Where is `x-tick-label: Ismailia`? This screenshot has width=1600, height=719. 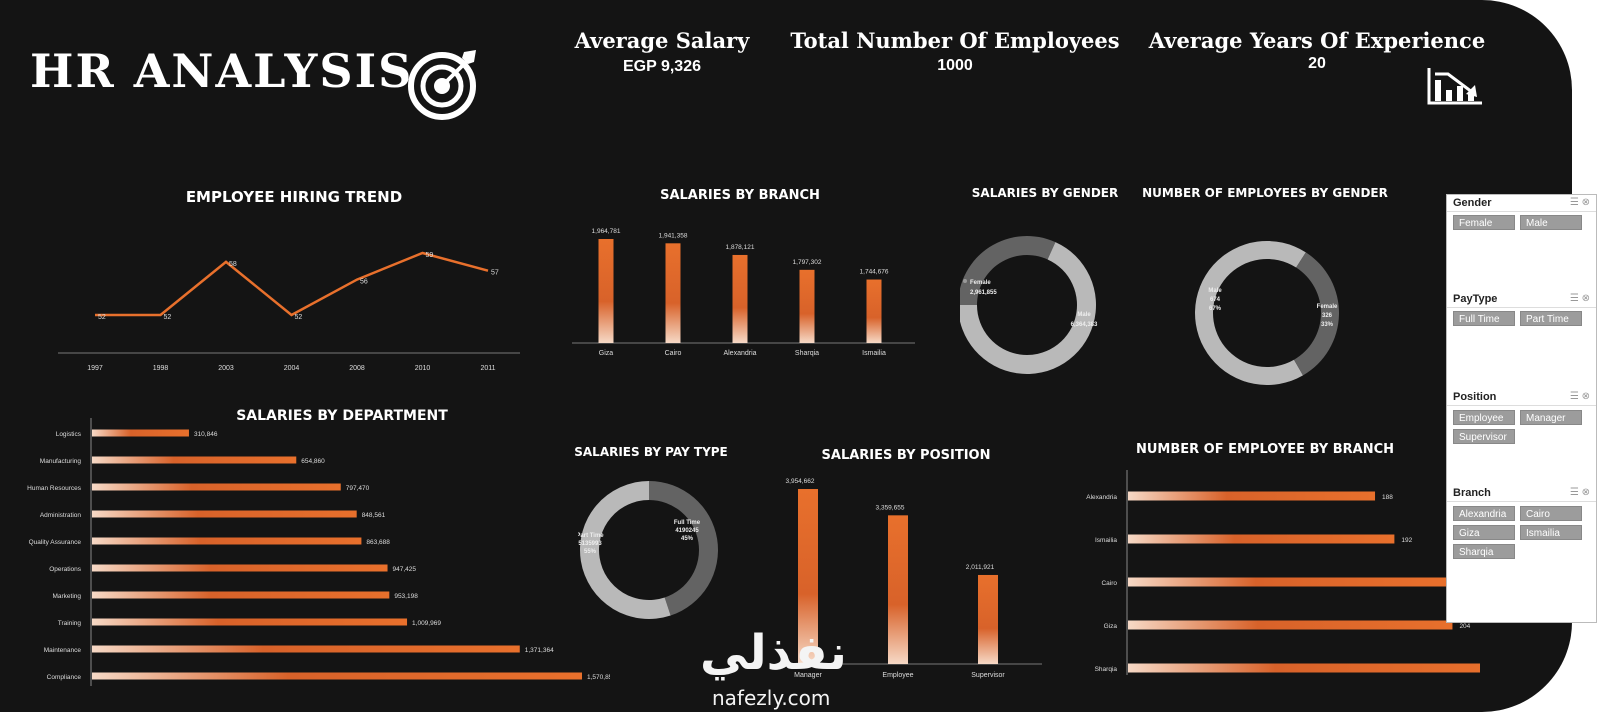
x-tick-label: Ismailia is located at coordinates (874, 353).